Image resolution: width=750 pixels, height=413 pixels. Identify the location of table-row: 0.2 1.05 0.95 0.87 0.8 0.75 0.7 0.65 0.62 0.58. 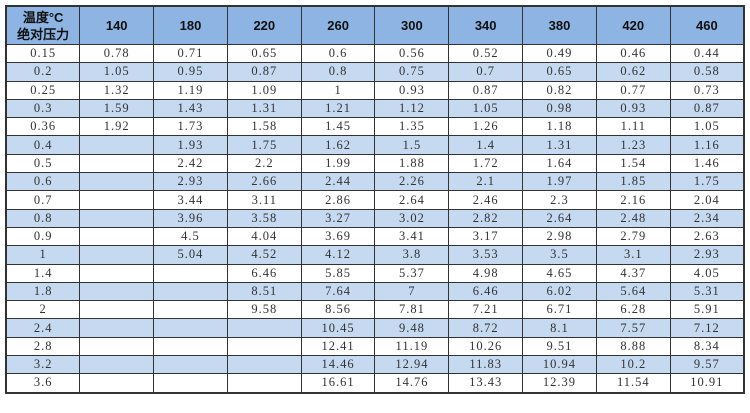
(375, 72).